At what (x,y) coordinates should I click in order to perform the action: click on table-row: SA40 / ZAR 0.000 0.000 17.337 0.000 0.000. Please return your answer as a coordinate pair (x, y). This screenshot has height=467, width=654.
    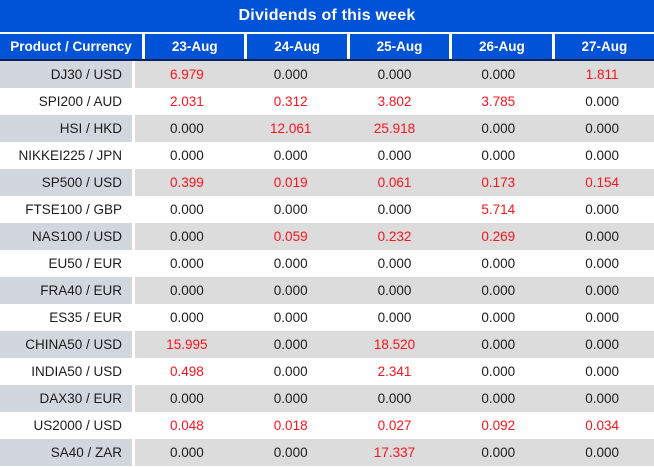
    Looking at the image, I should click on (327, 452).